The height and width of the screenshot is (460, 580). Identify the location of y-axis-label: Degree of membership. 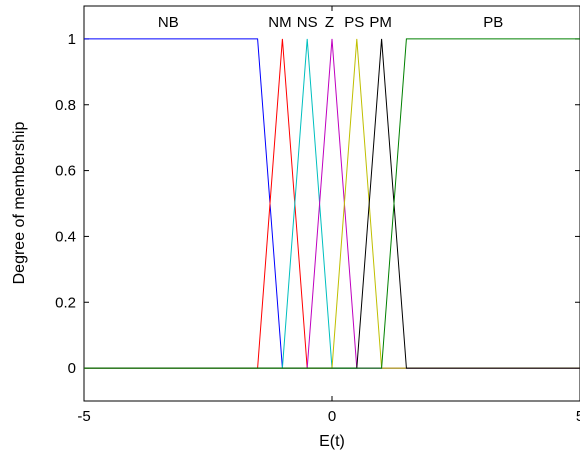
(19, 203).